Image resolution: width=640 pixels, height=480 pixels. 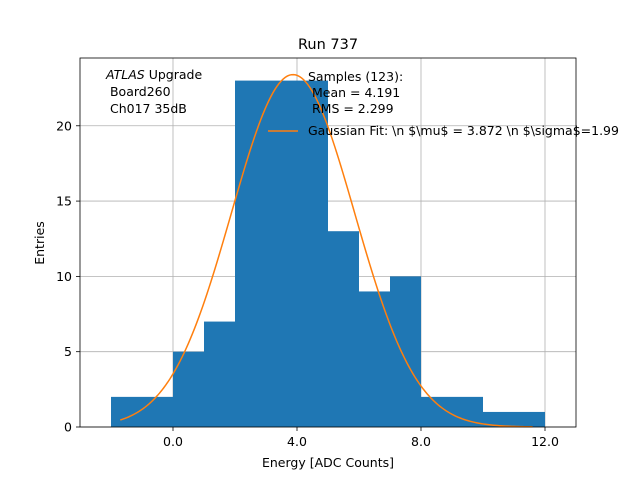 I want to click on experiment-annotation: ATLAS Upgrade Board260 Ch017 35dB, so click(x=153, y=91).